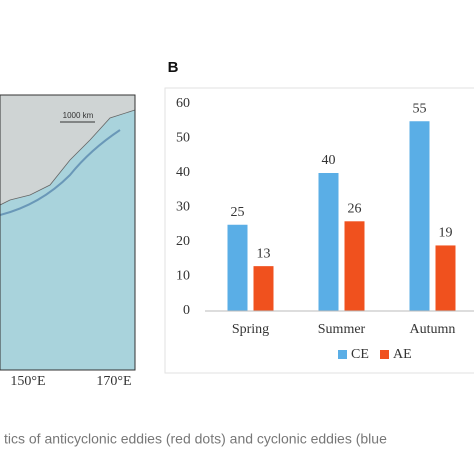 This screenshot has width=474, height=474. Describe the element at coordinates (27, 381) in the screenshot. I see `map-x-tick-label: 150°E` at that location.